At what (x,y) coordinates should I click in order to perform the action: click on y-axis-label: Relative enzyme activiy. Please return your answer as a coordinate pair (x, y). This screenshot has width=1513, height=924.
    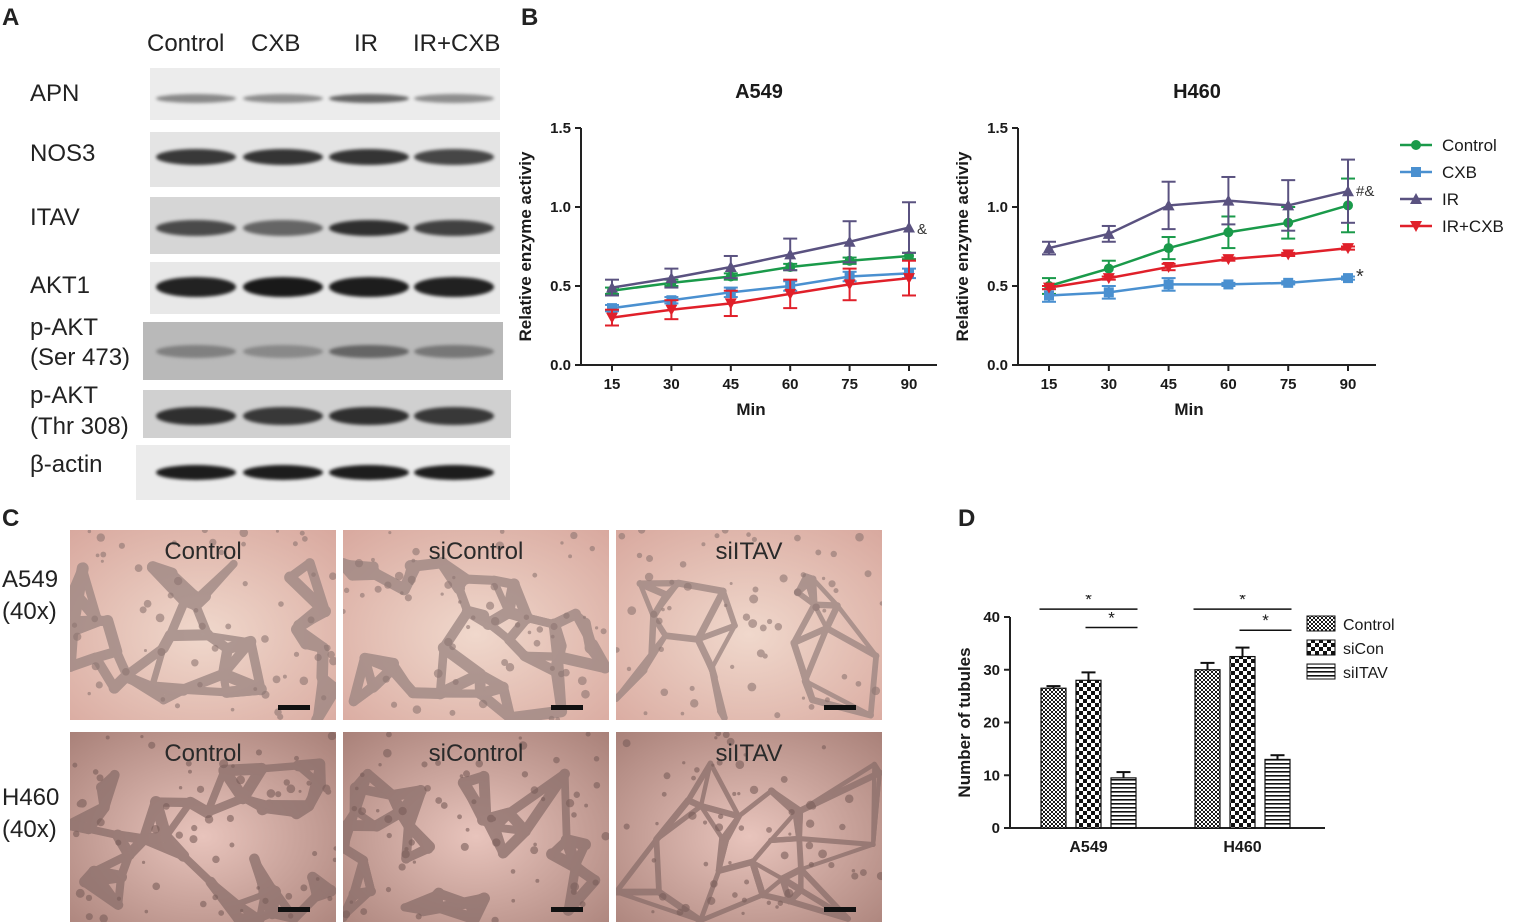
    Looking at the image, I should click on (525, 246).